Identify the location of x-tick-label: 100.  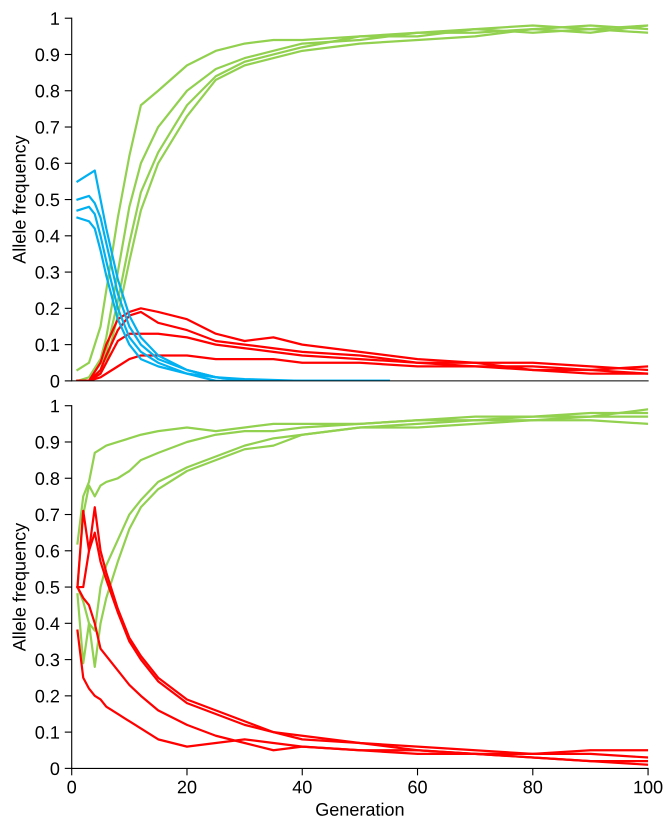
(648, 787).